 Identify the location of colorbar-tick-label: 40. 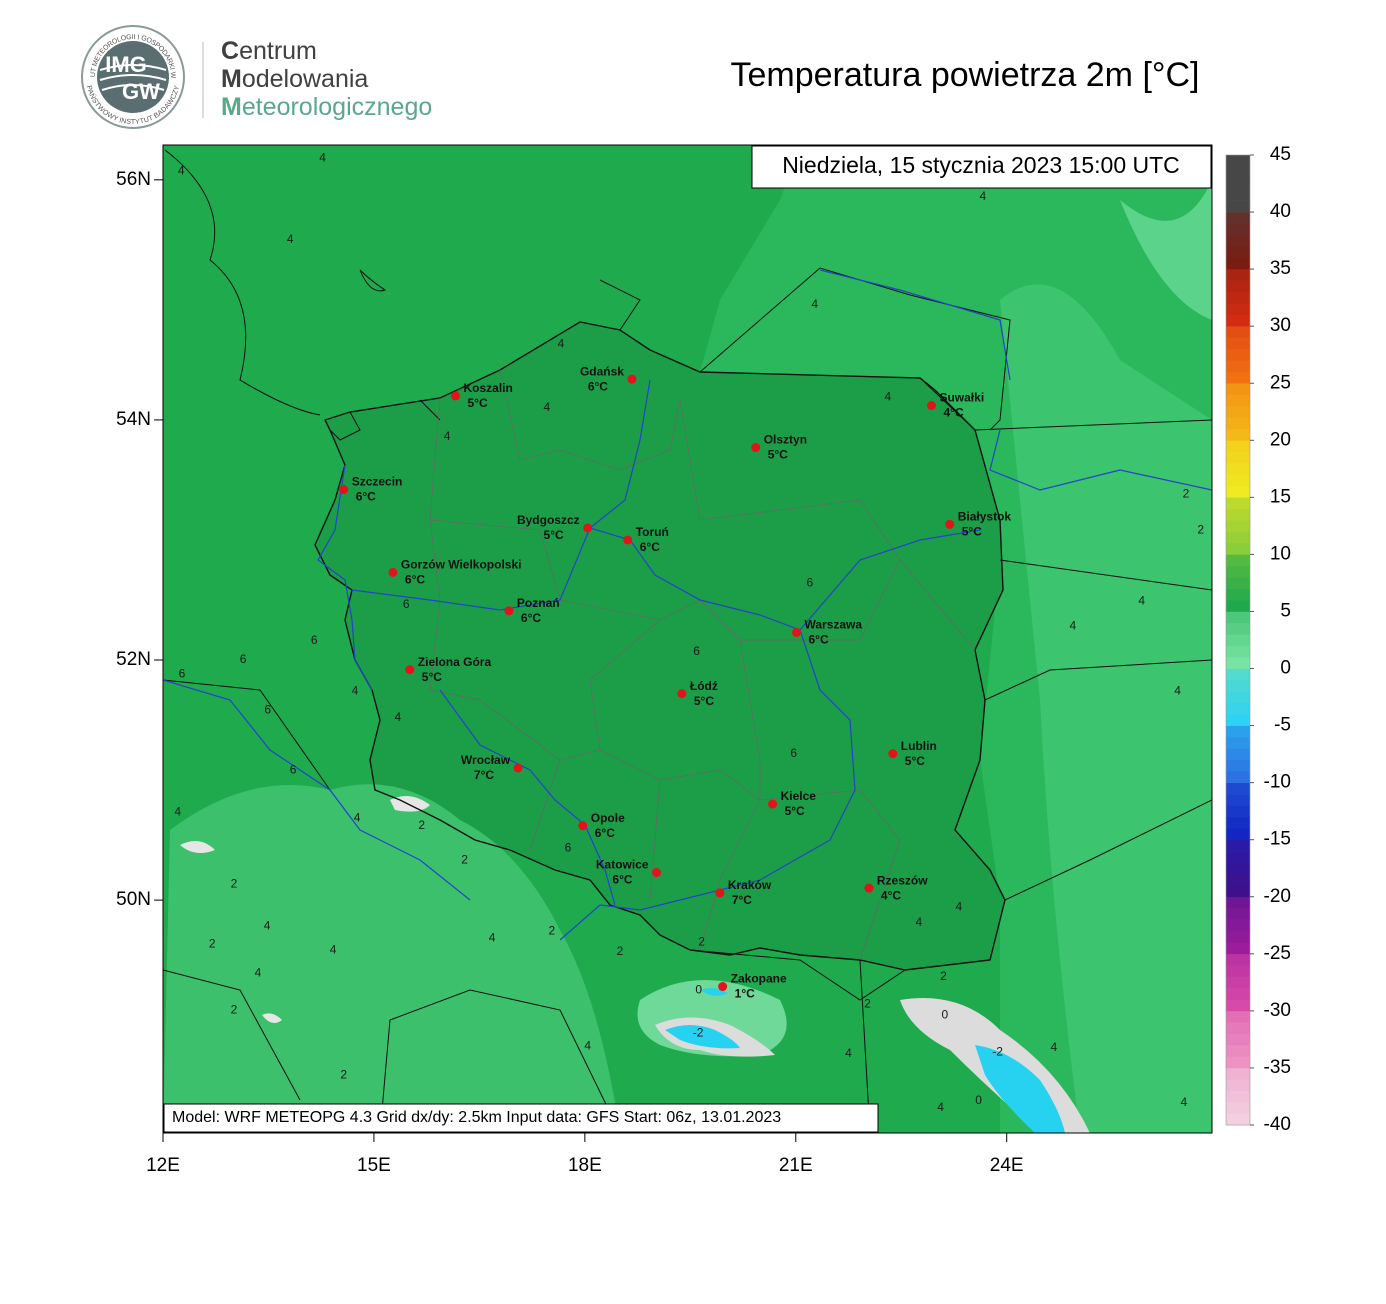
(1280, 211).